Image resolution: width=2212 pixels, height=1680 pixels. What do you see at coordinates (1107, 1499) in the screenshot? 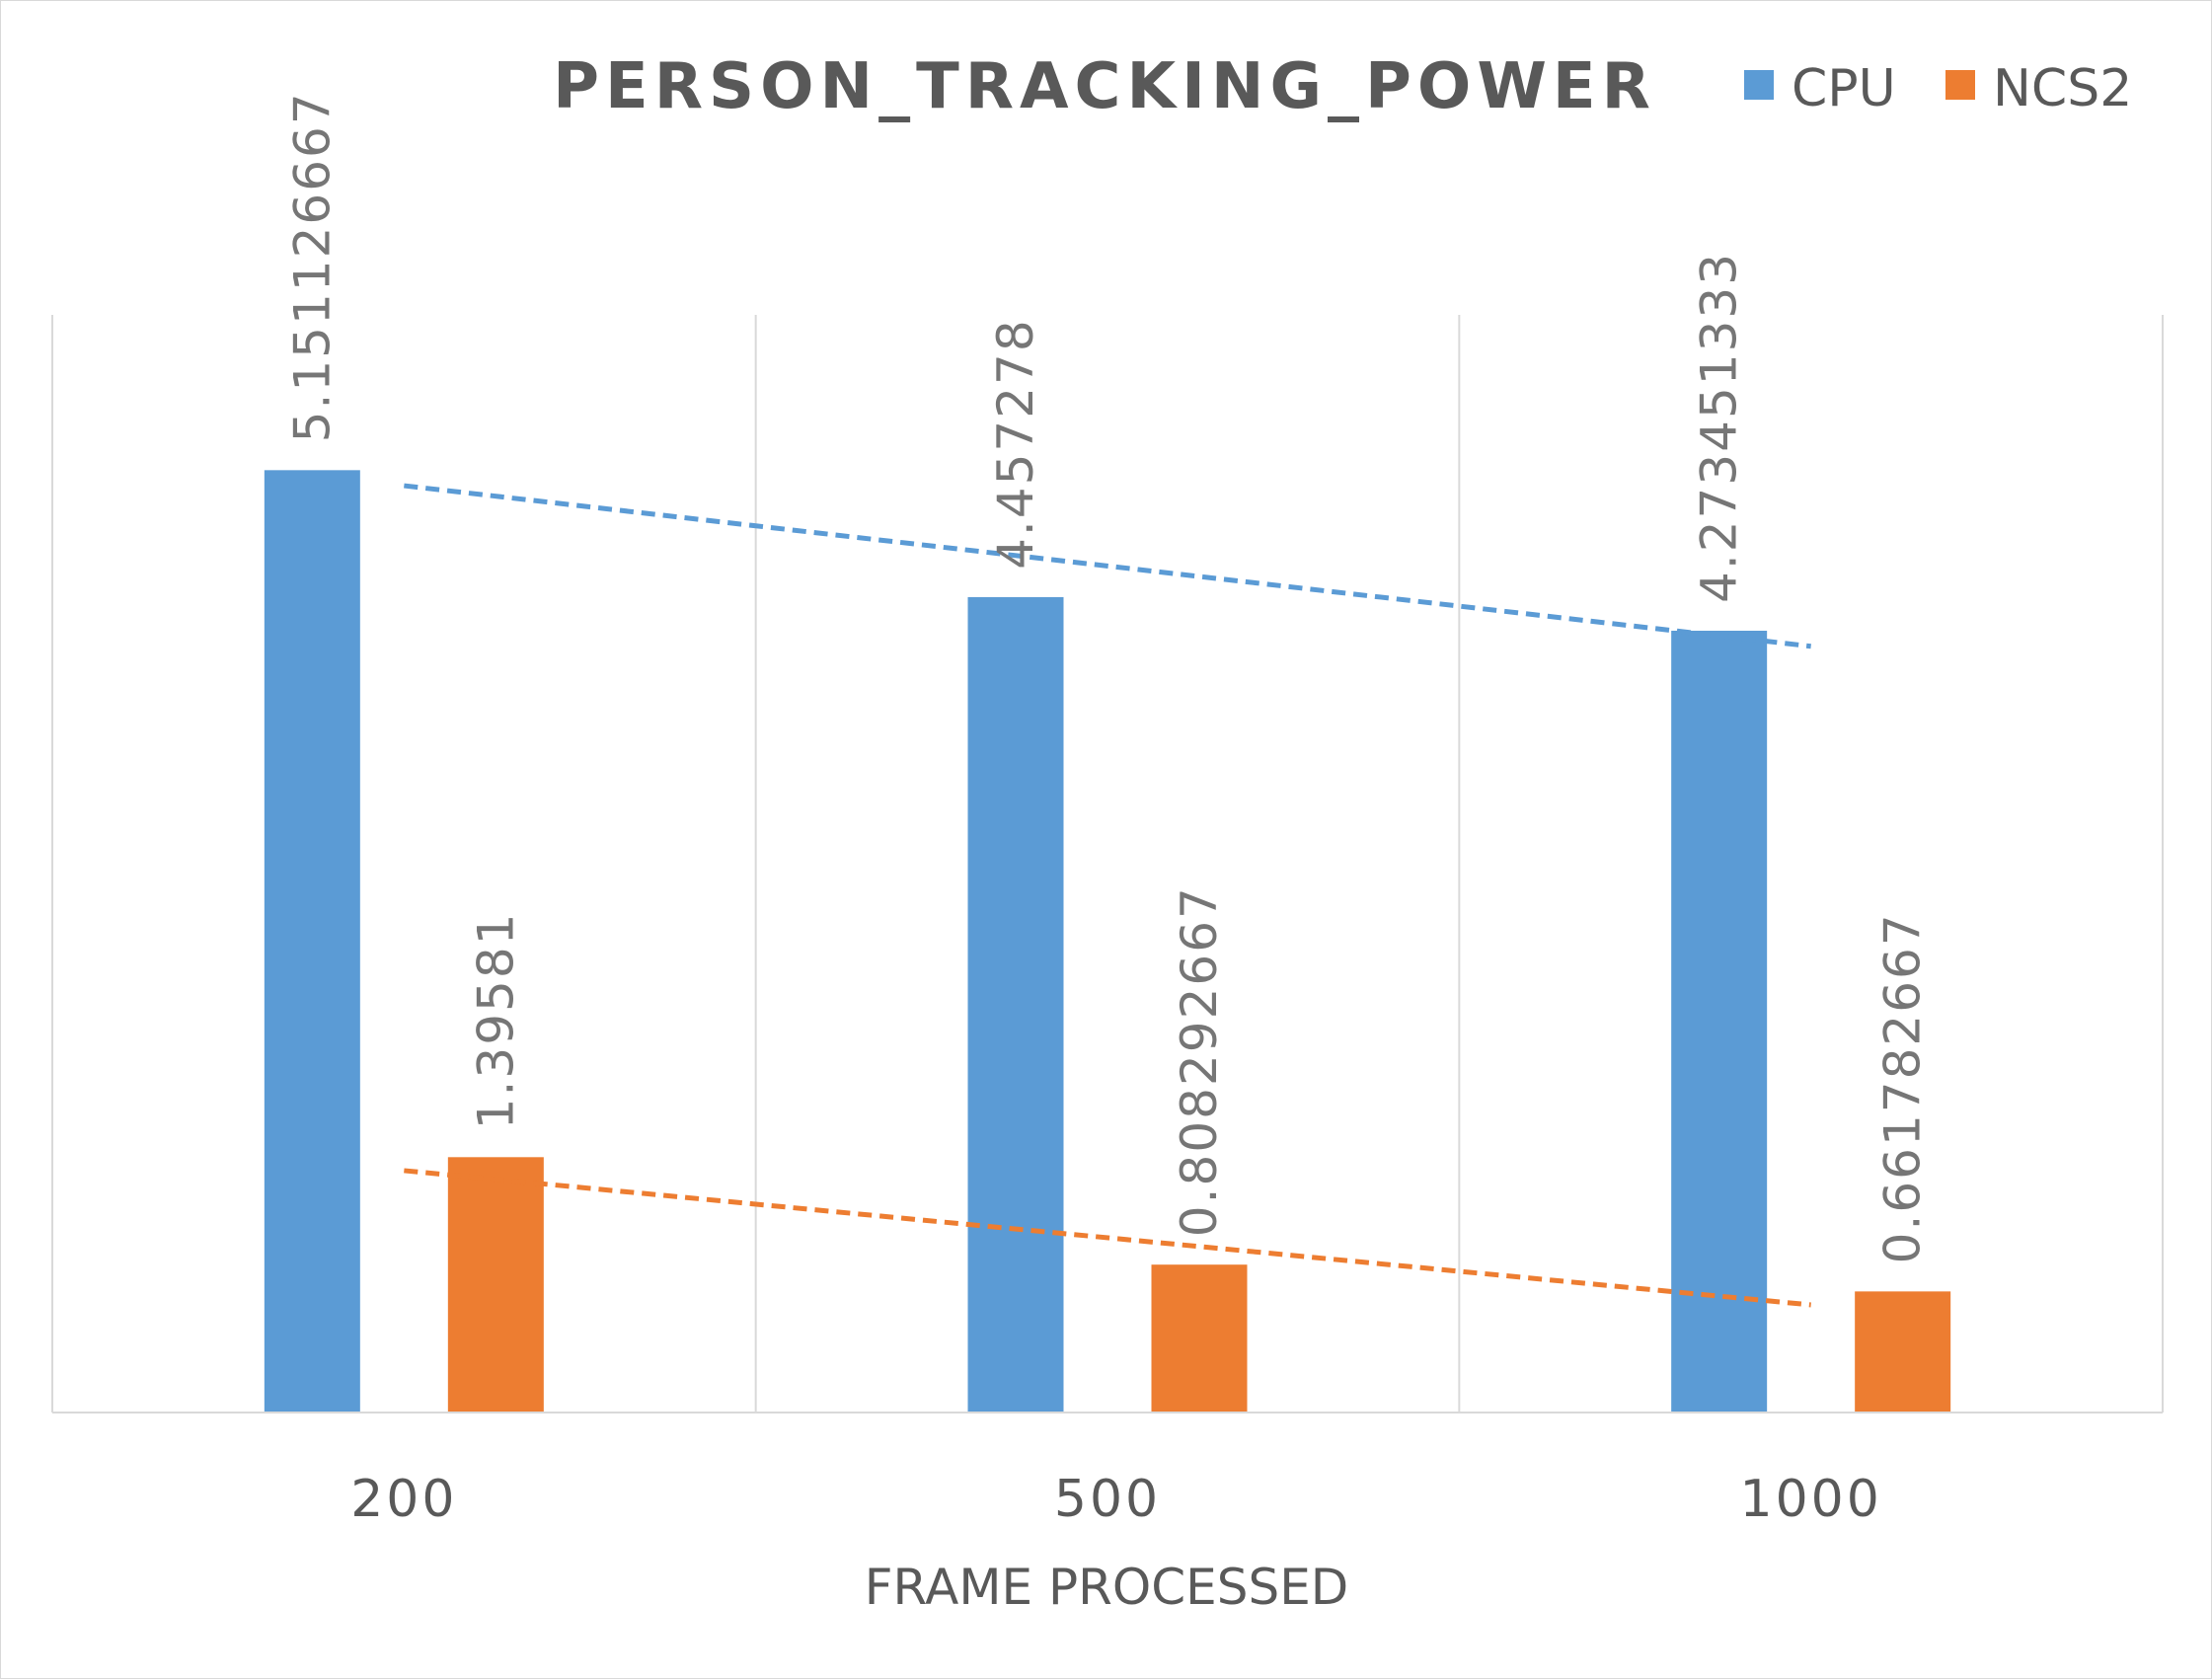
I see `x-tick-label-500: 500` at bounding box center [1107, 1499].